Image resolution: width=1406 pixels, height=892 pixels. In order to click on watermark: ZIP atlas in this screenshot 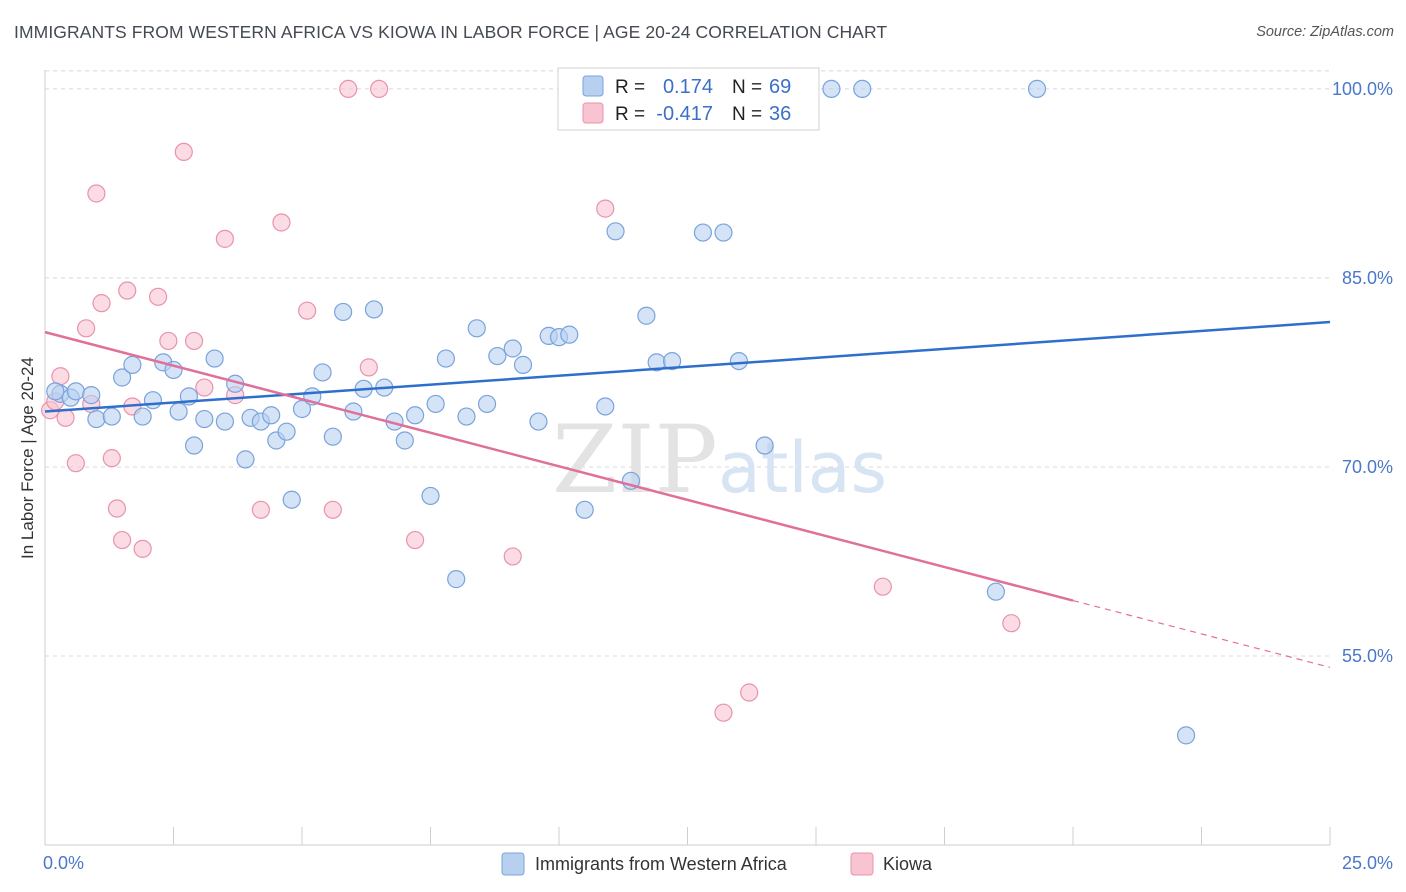, I will do `click(719, 460)`.